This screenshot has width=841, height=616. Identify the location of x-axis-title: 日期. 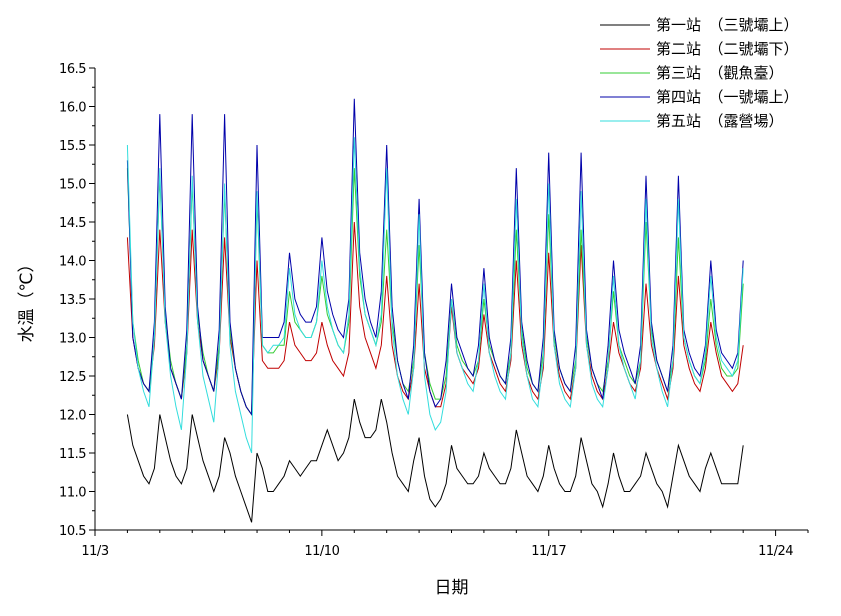
(452, 588).